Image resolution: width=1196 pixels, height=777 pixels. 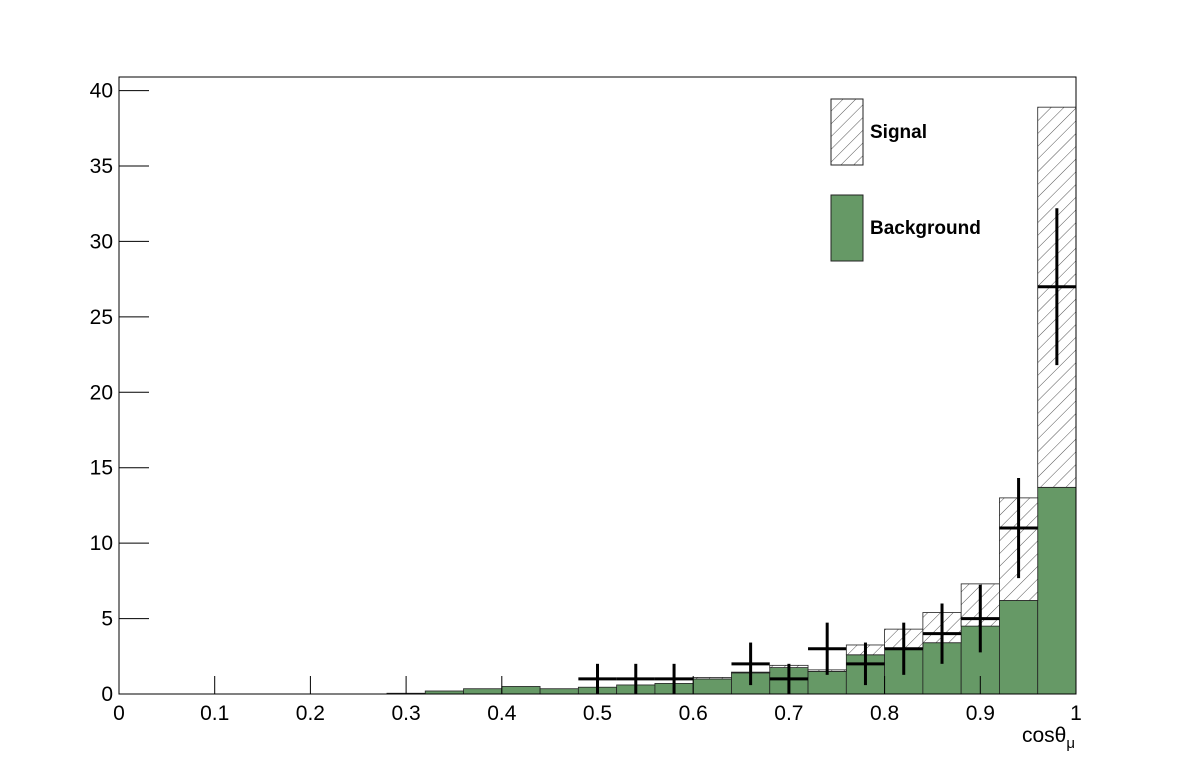 I want to click on x-tick-label: 0.1, so click(x=214, y=713).